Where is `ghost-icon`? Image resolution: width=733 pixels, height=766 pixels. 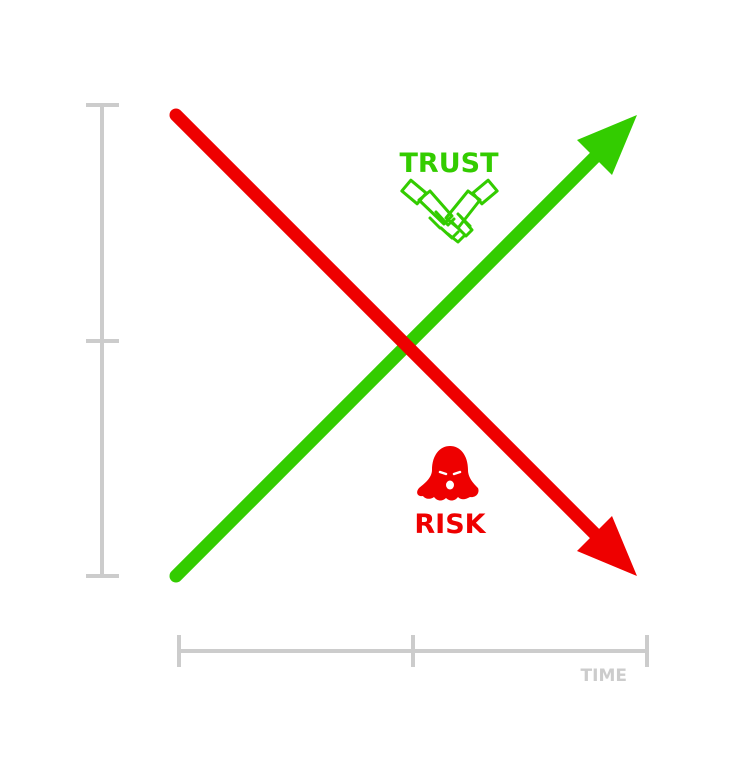
ghost-icon is located at coordinates (448, 473).